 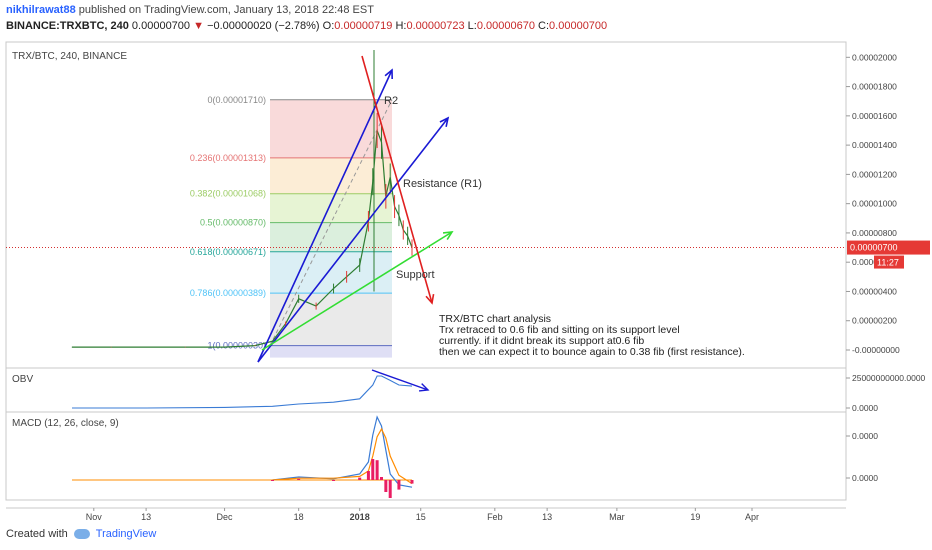 I want to click on time-tick-label: Feb, so click(x=495, y=517).